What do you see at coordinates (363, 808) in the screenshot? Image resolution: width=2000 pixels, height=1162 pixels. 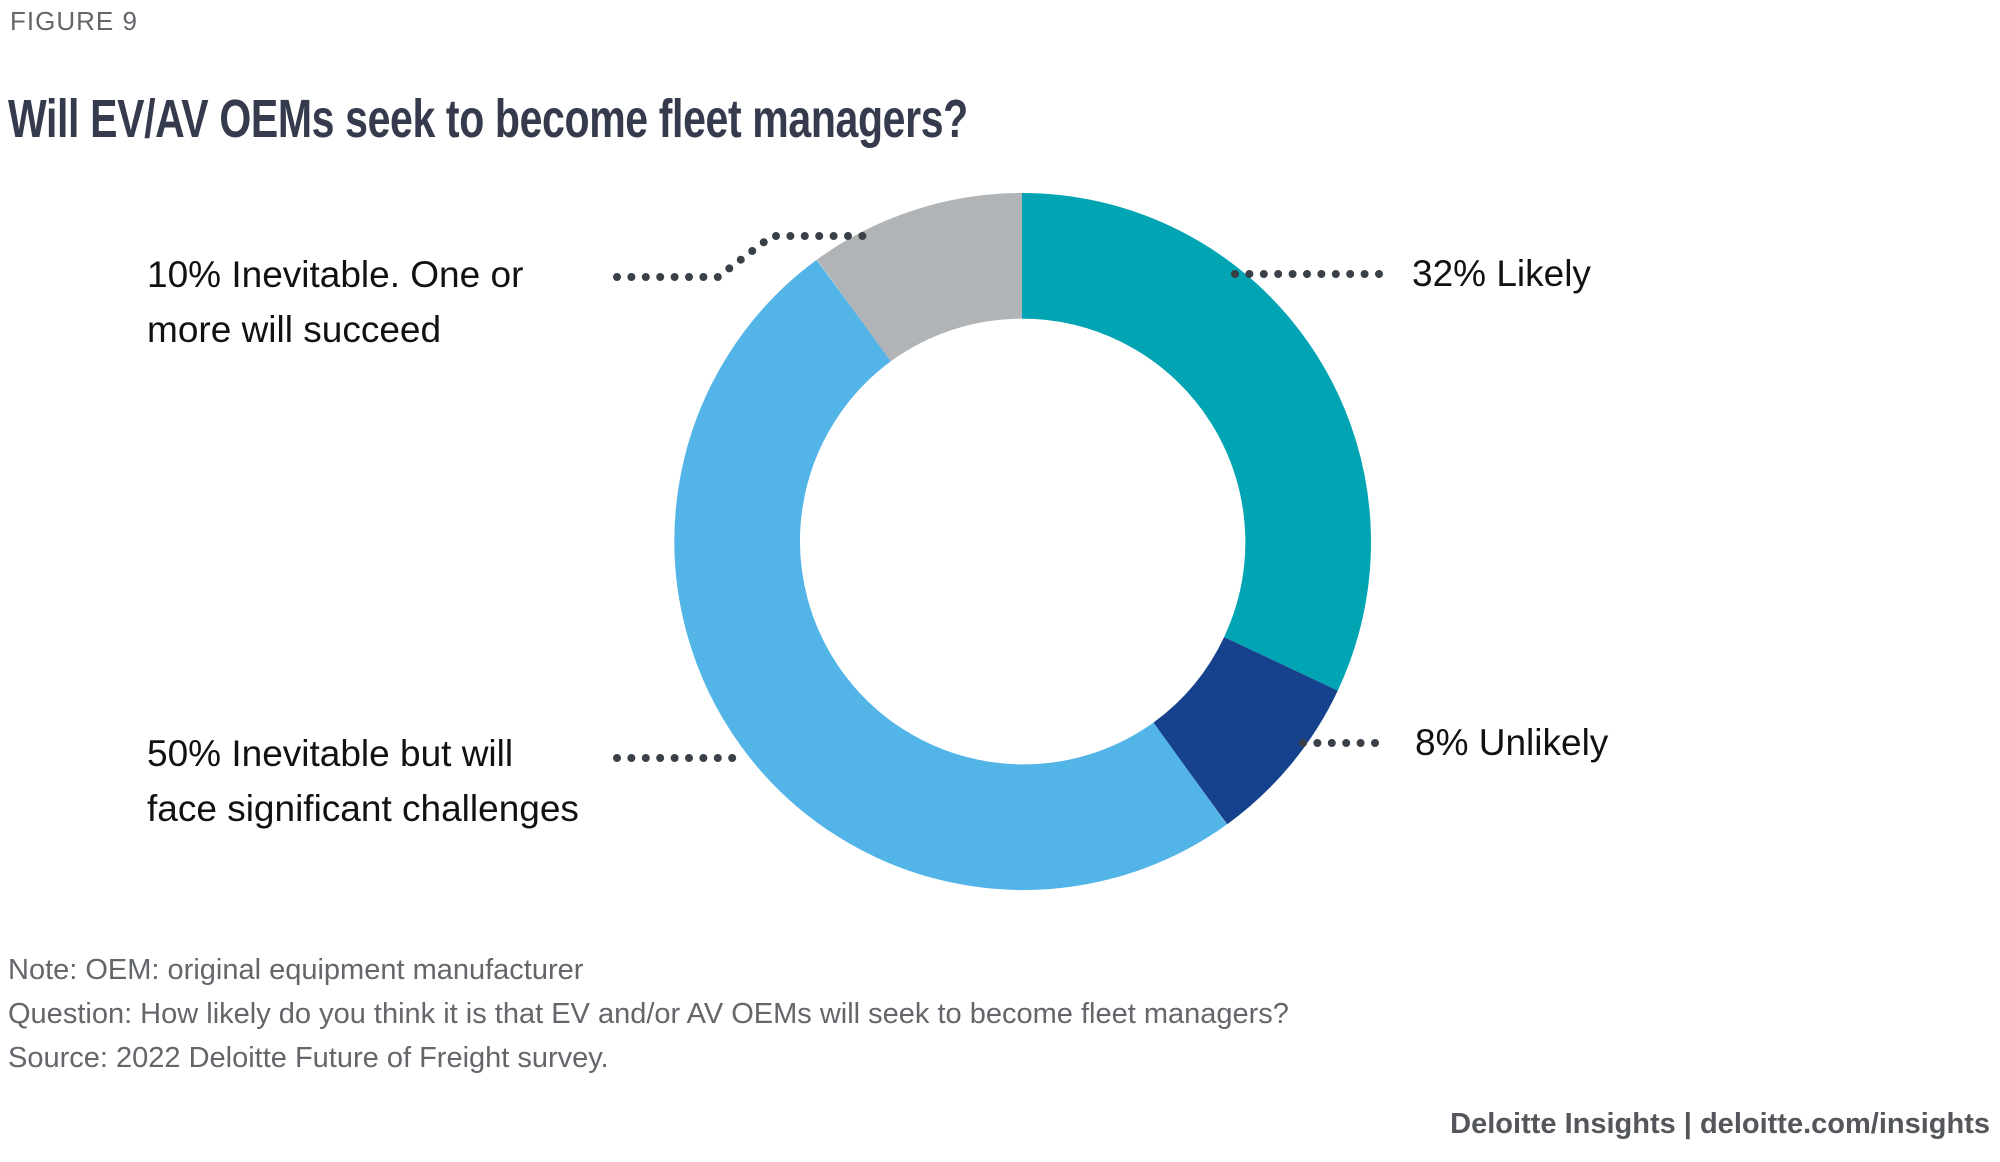 I see `callout-inevitable-challenges-line2: face significant challenges` at bounding box center [363, 808].